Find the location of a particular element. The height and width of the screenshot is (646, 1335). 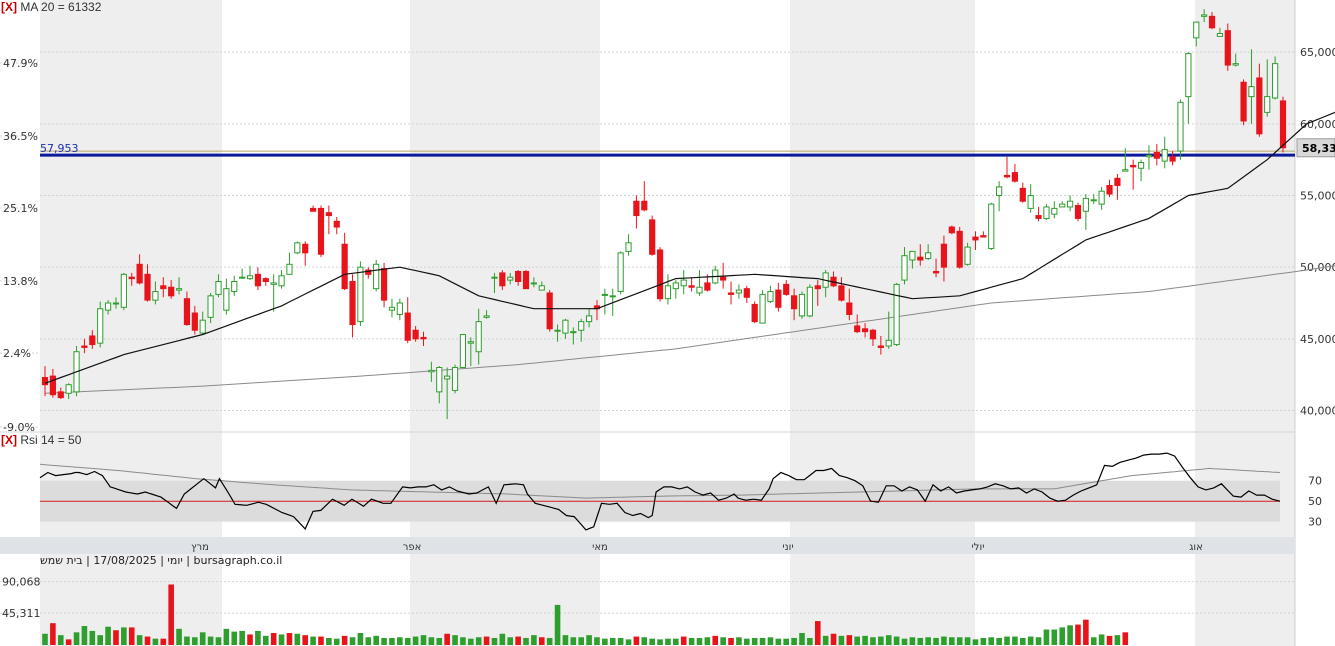

rsi-line is located at coordinates (660, 491).